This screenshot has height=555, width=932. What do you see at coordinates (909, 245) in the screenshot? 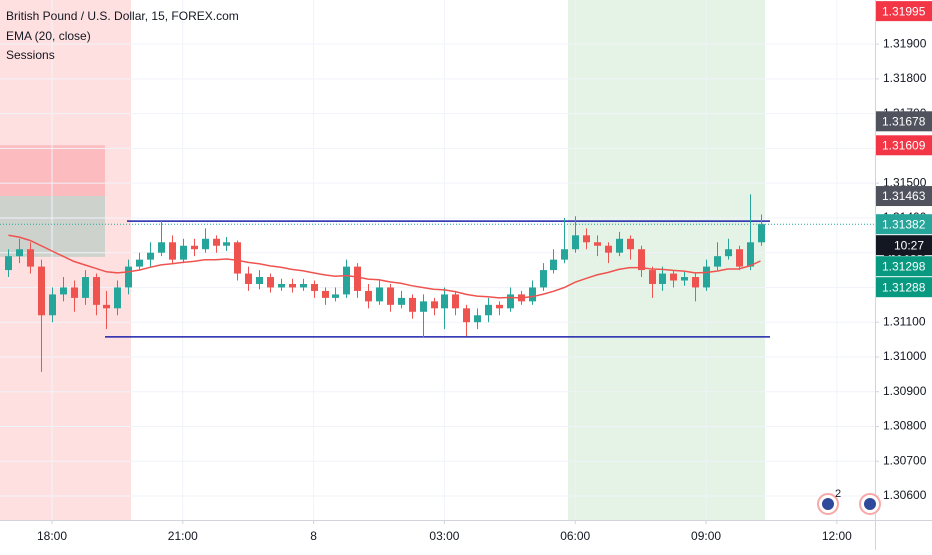
I see `countdown-label: 10:27` at bounding box center [909, 245].